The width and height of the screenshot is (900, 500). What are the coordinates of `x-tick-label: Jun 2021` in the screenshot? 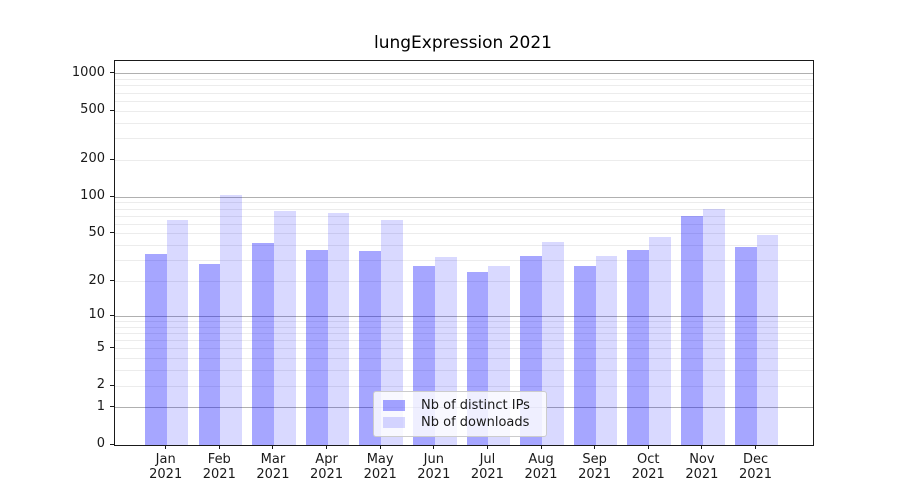 It's located at (434, 467).